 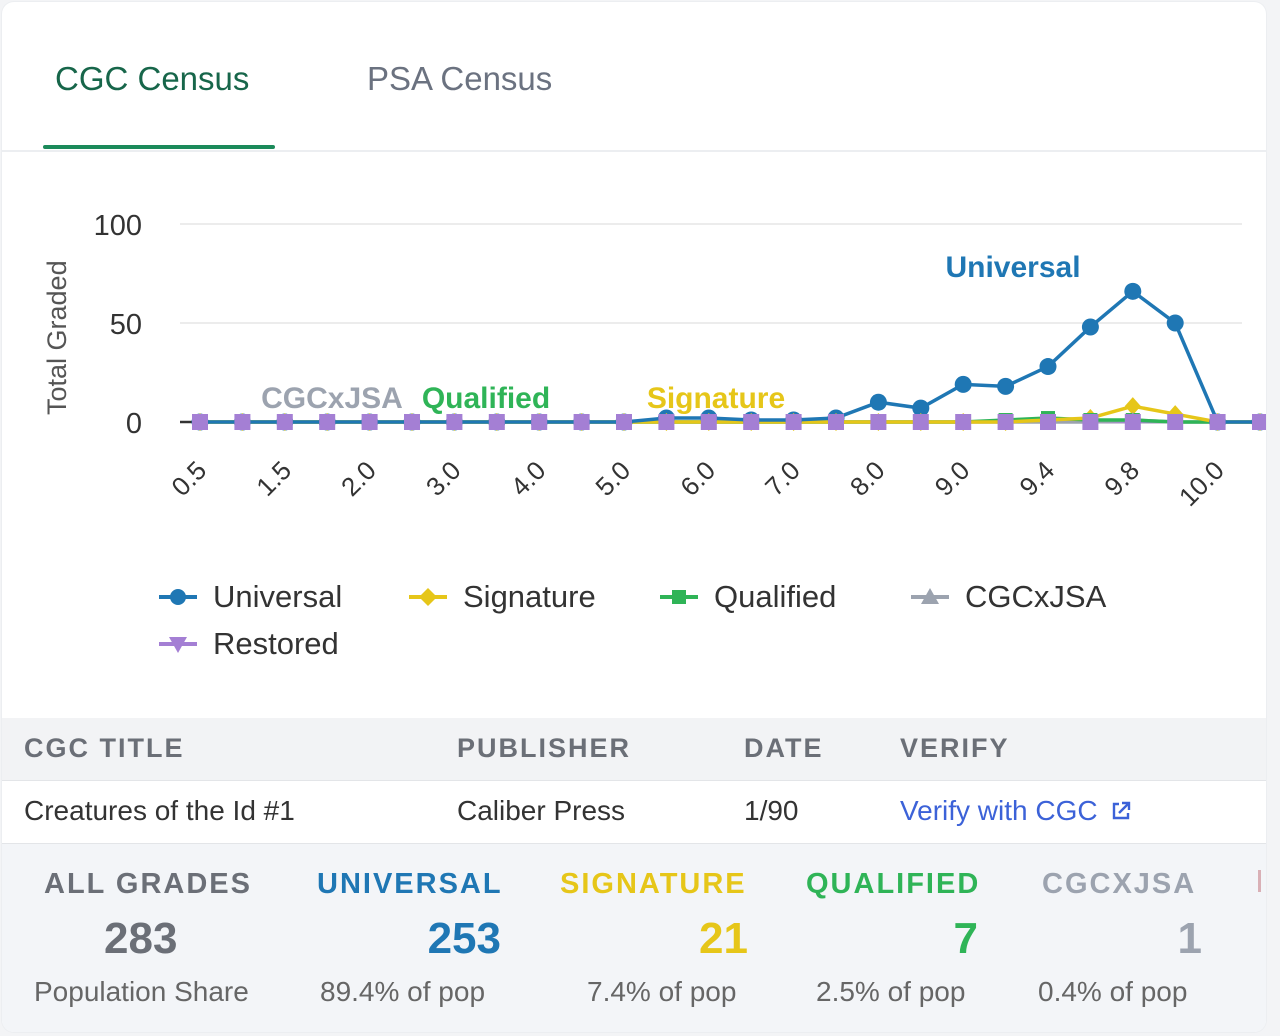 I want to click on census-table-header: CGC TITLE PUBLISHER DATE VERIFY, so click(x=634, y=749).